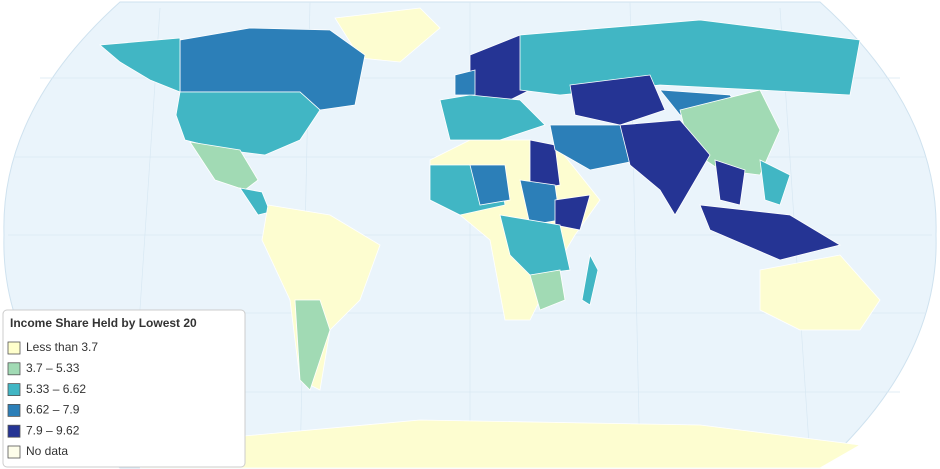 This screenshot has width=940, height=469. What do you see at coordinates (53, 430) in the screenshot?
I see `legend-label: 7.9 – 9.62` at bounding box center [53, 430].